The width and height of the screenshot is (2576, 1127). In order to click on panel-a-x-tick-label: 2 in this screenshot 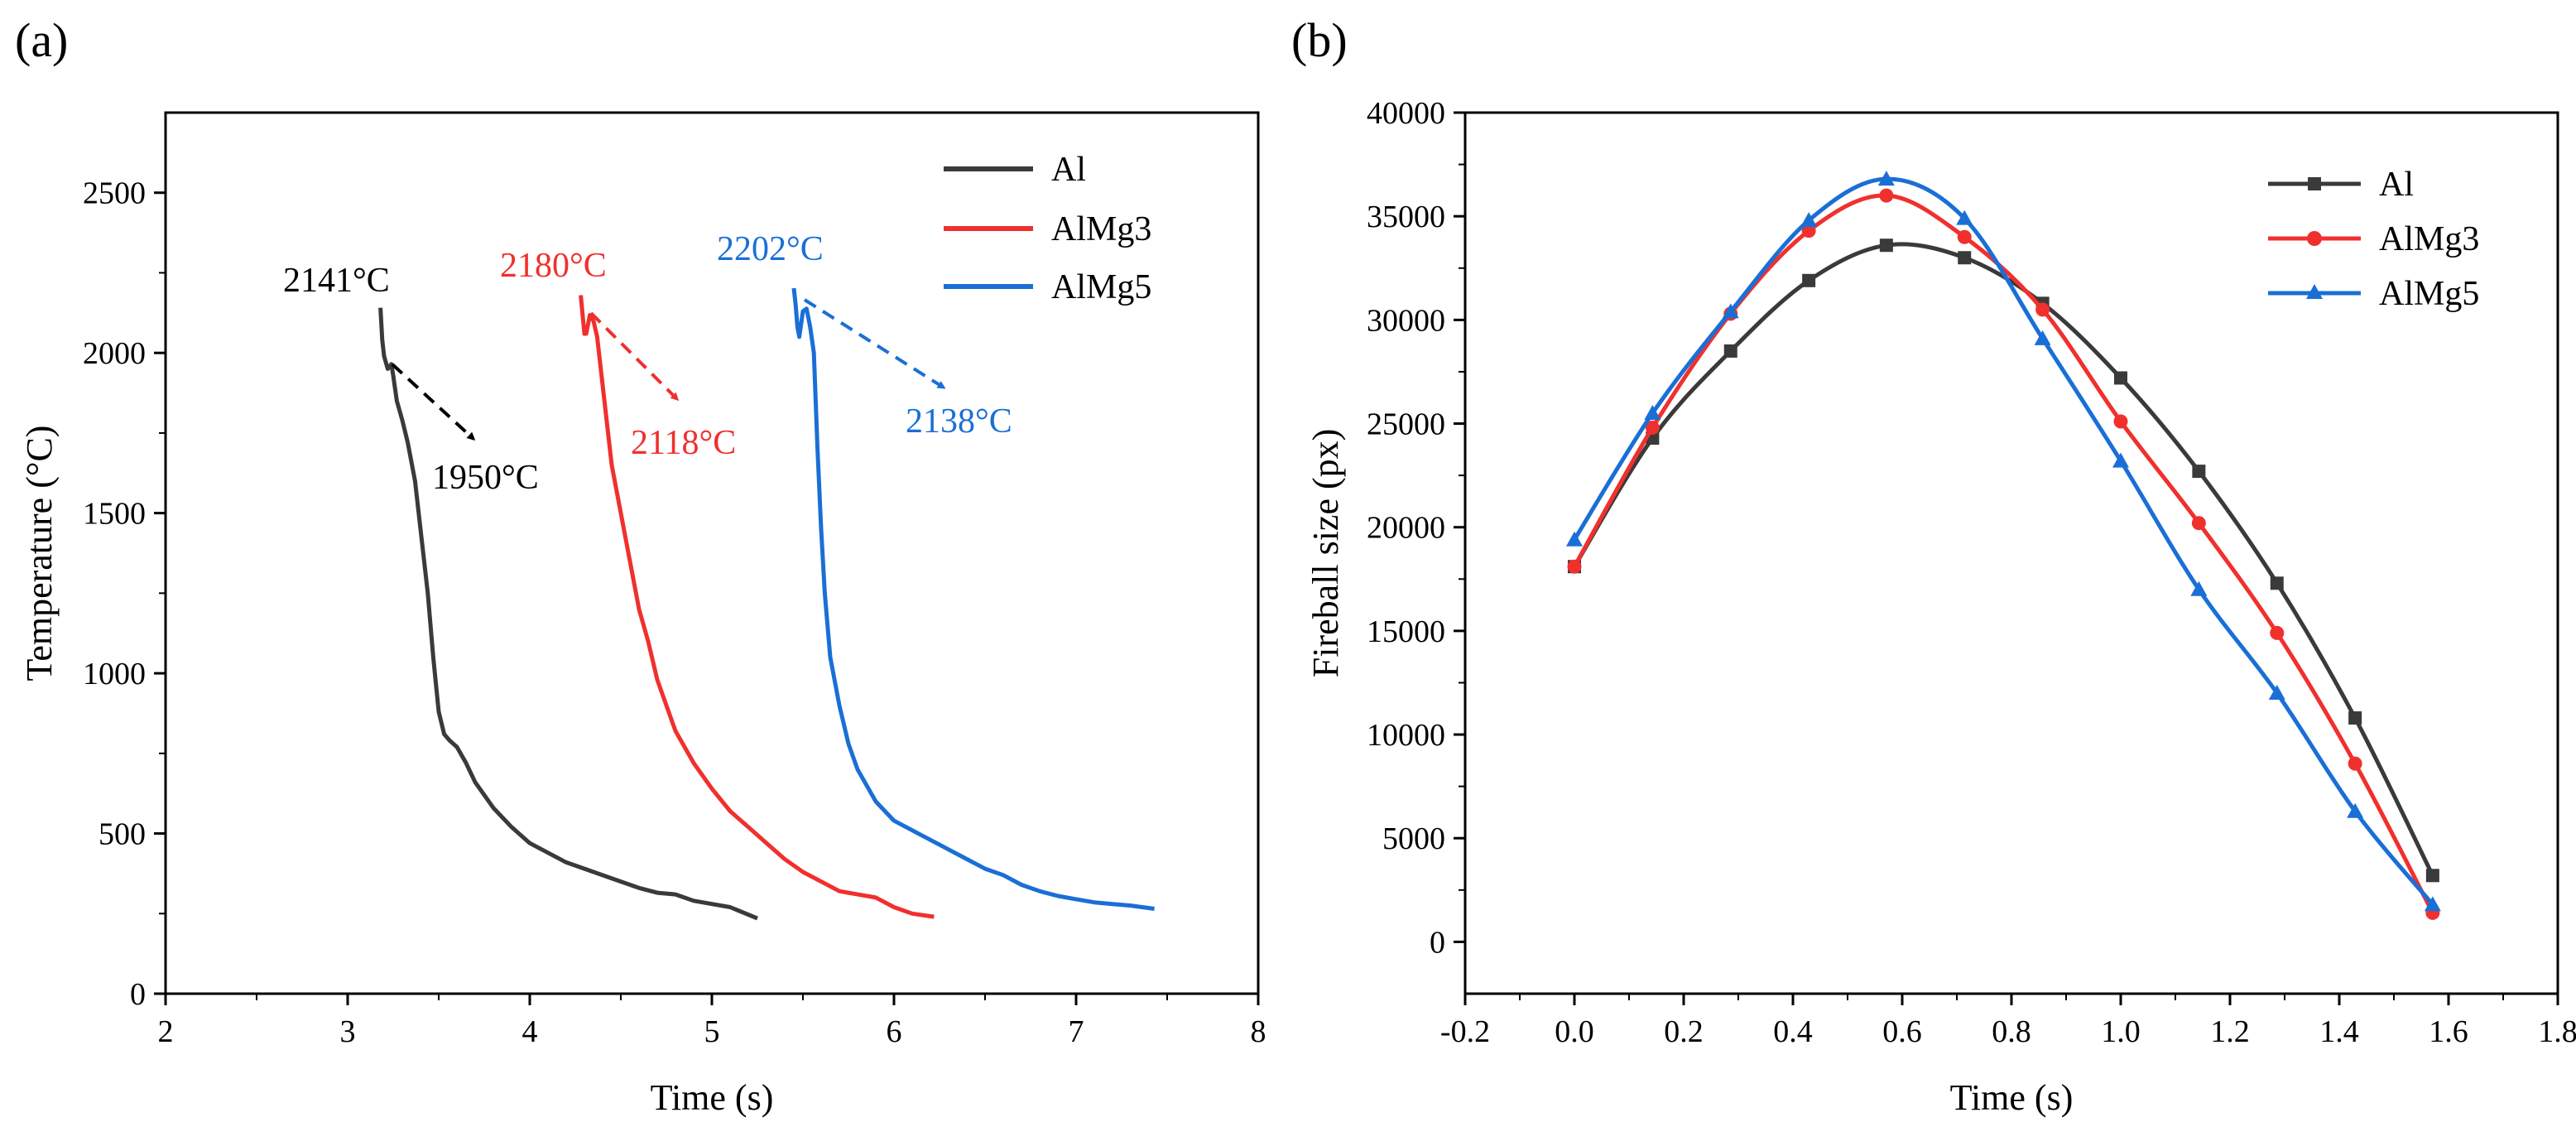, I will do `click(166, 1031)`.